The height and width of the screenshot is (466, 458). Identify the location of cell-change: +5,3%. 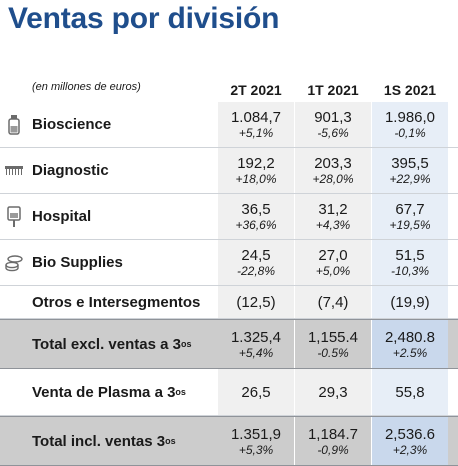
(256, 449).